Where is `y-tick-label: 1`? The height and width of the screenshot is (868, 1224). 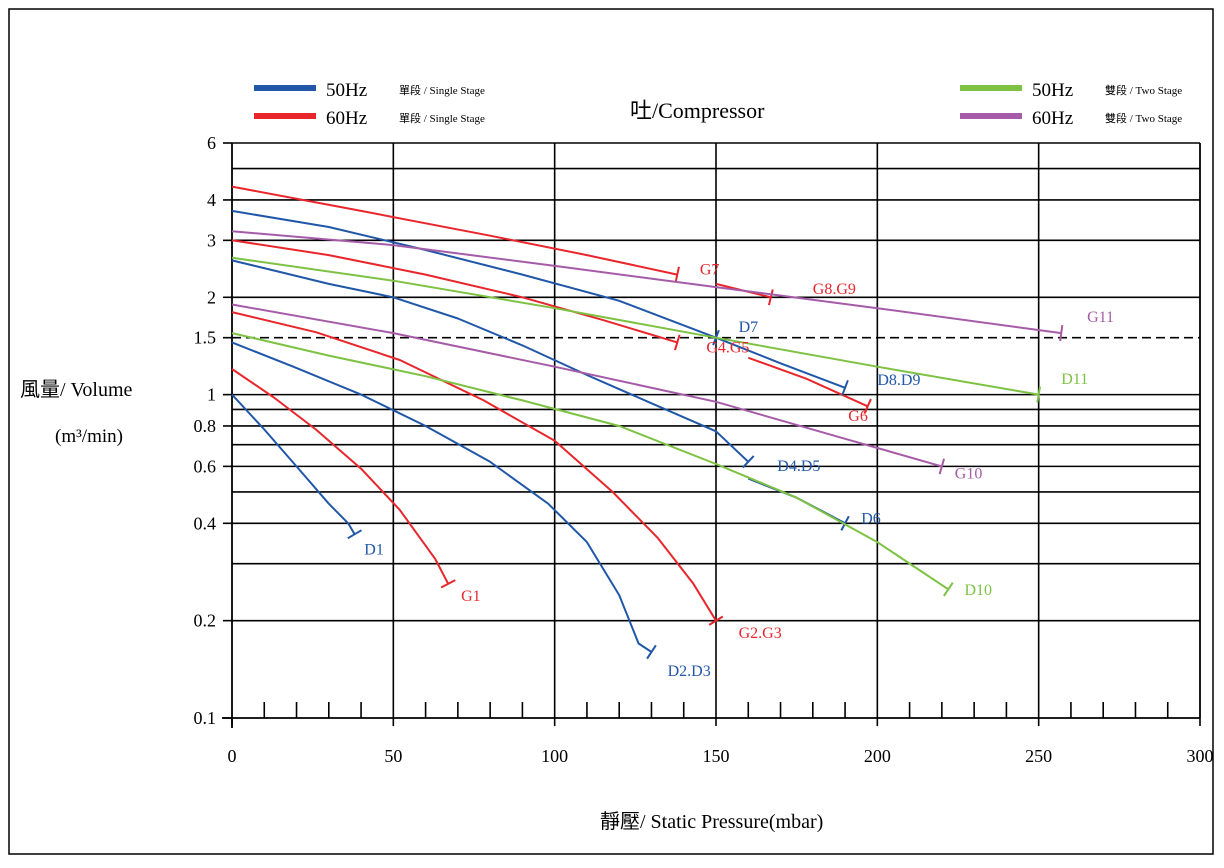 y-tick-label: 1 is located at coordinates (211, 395).